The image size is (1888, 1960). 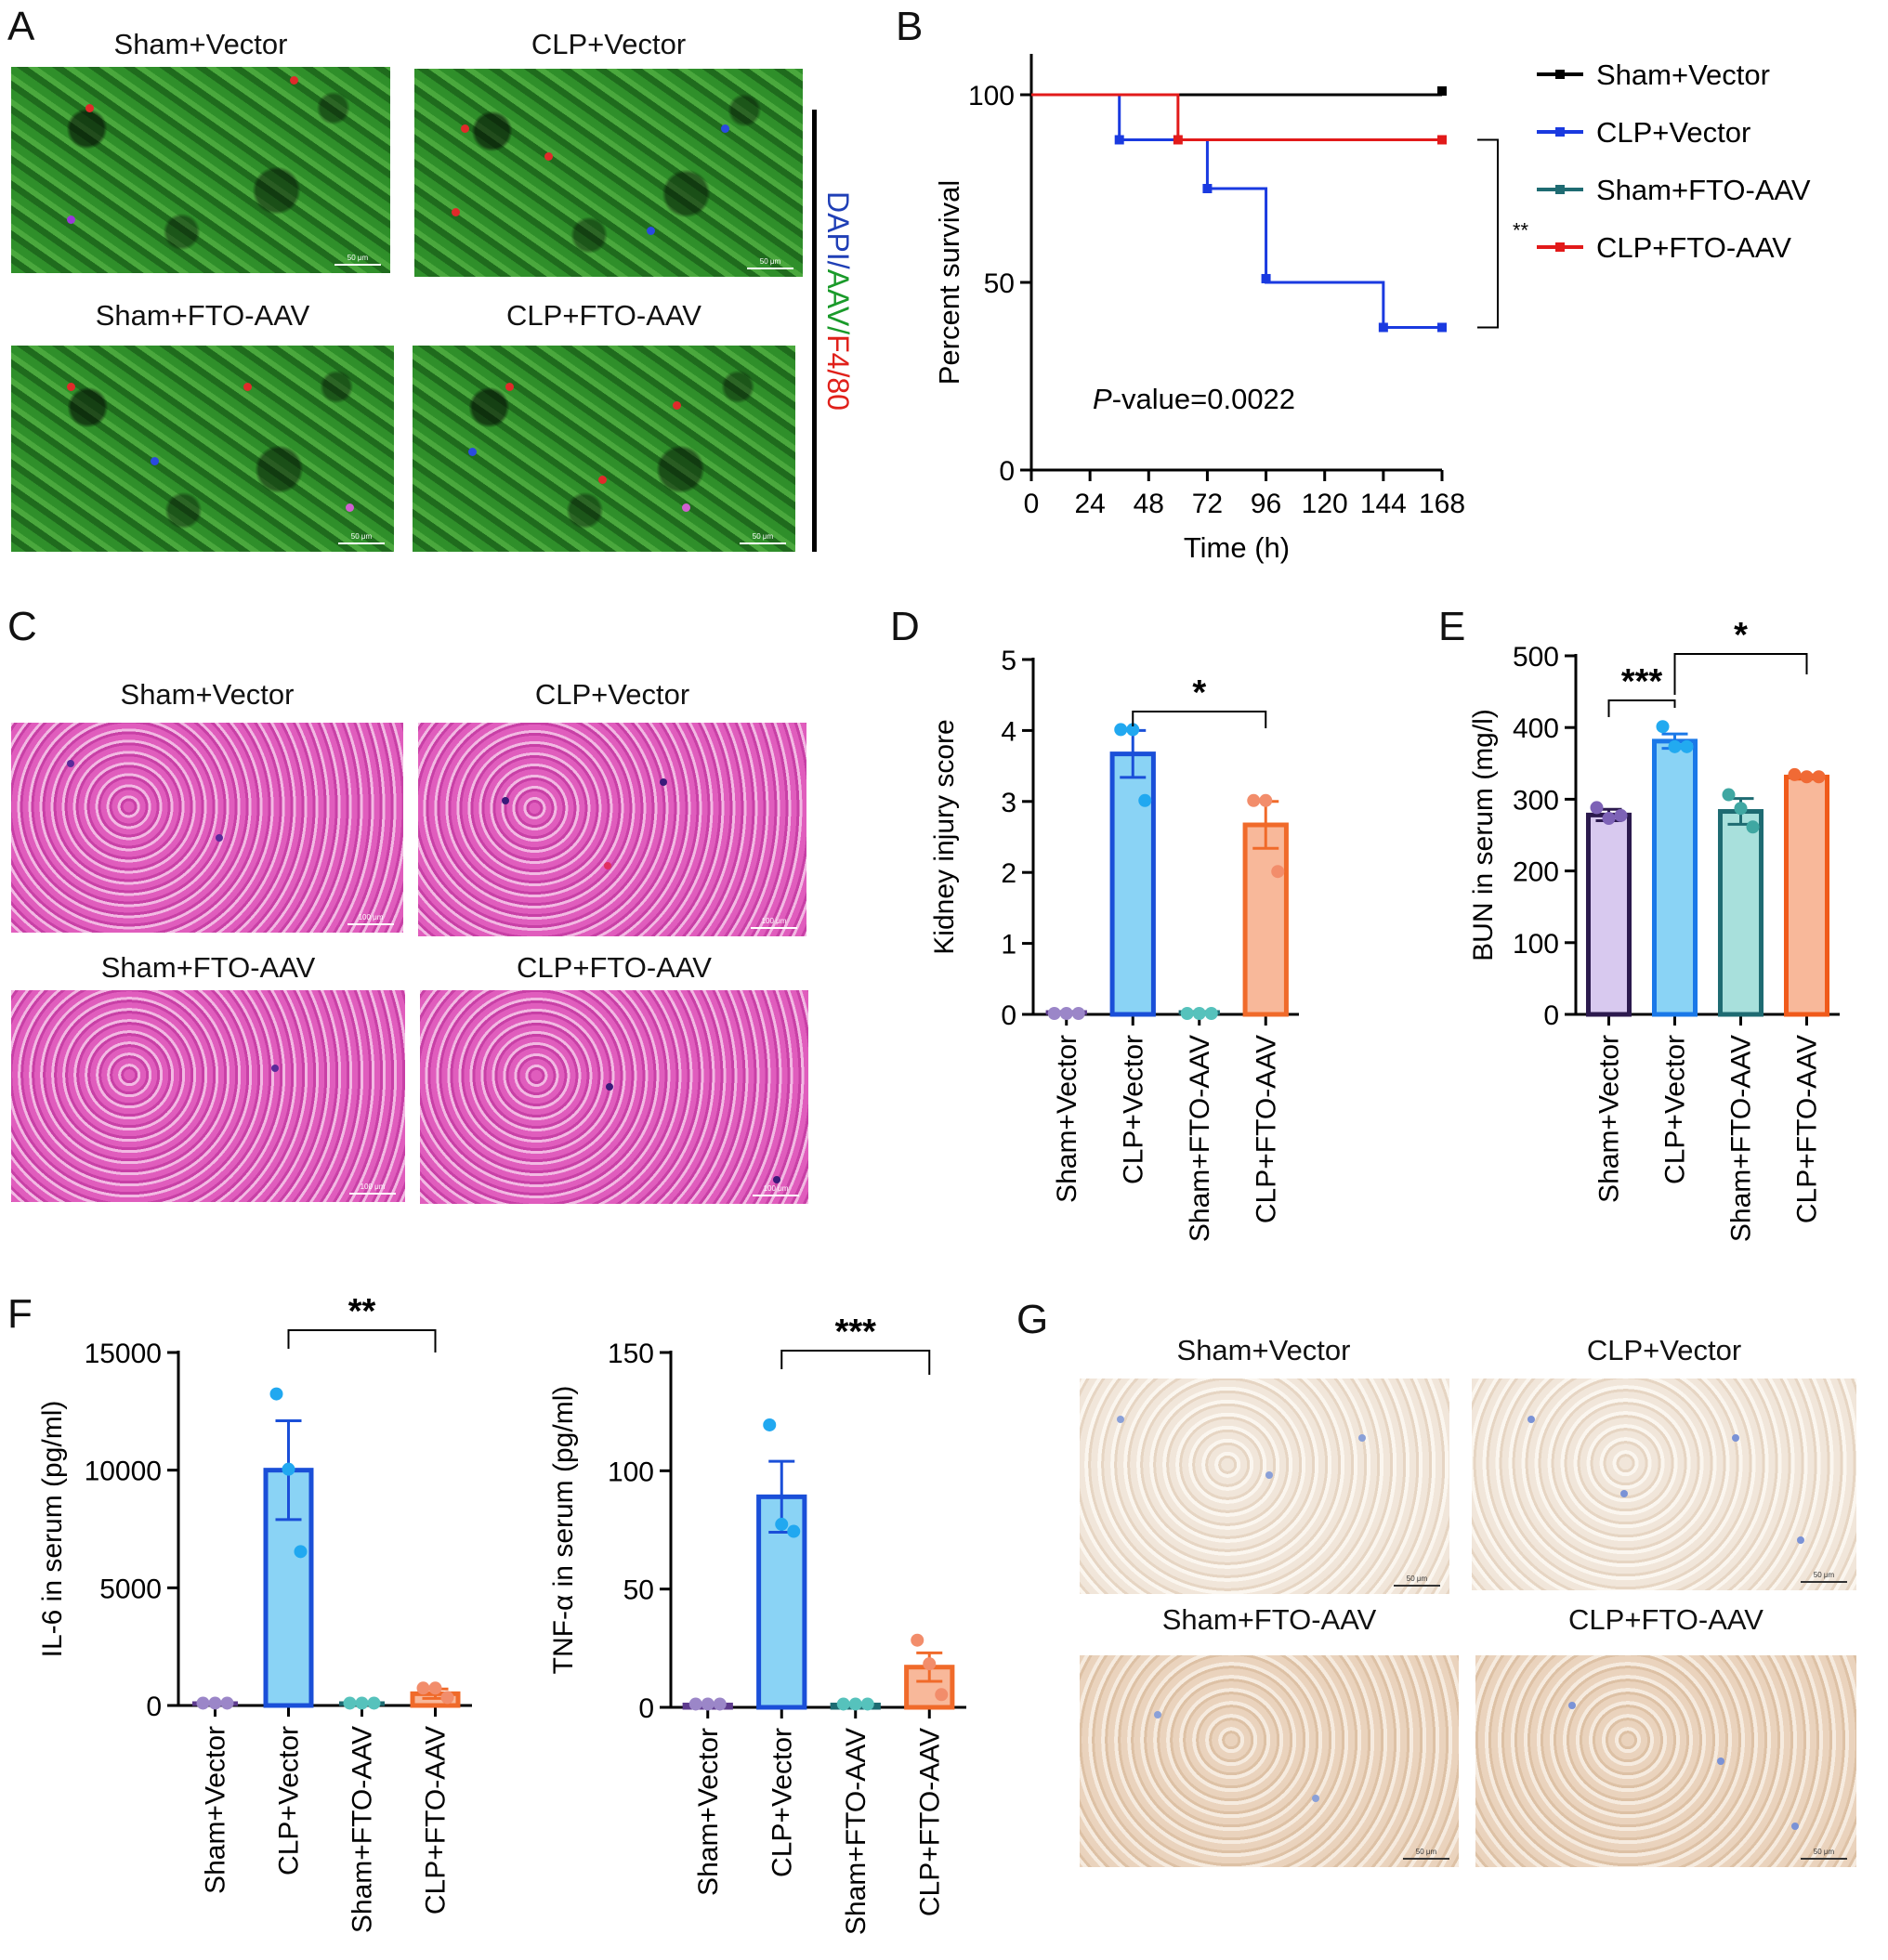 What do you see at coordinates (612, 694) in the screenshot?
I see `panel-c-title-2: CLP+Vector` at bounding box center [612, 694].